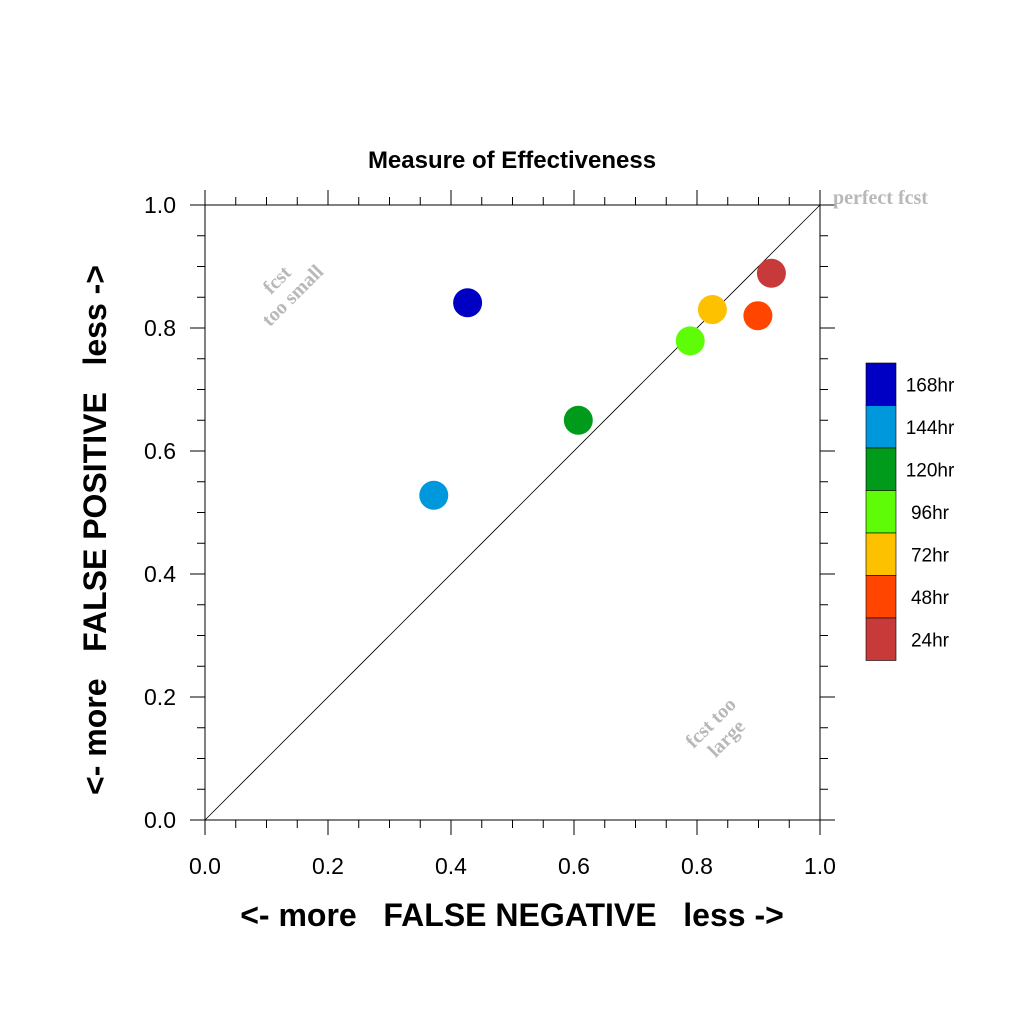 Image resolution: width=1024 pixels, height=1024 pixels. What do you see at coordinates (95, 530) in the screenshot?
I see `y-axis-label: <- more FALSE POSITIVE less ->` at bounding box center [95, 530].